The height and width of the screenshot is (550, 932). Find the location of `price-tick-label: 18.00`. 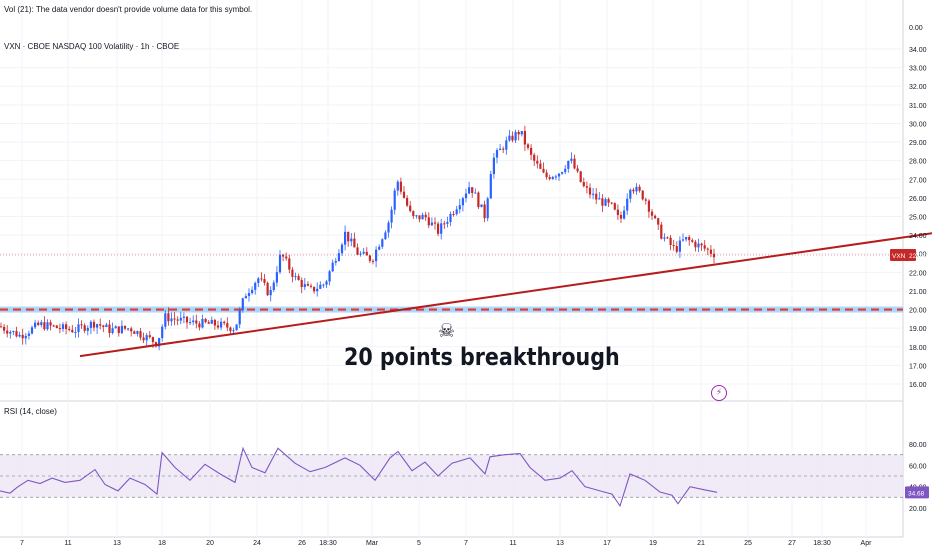

price-tick-label: 18.00 is located at coordinates (918, 348).